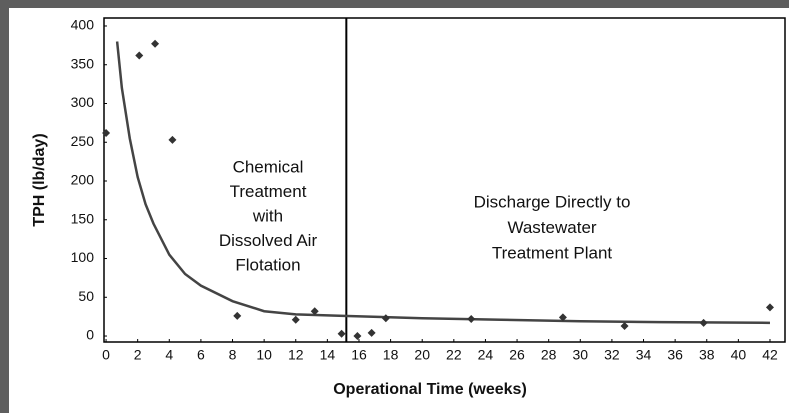  Describe the element at coordinates (83, 218) in the screenshot. I see `y-tick-label: 150` at that location.